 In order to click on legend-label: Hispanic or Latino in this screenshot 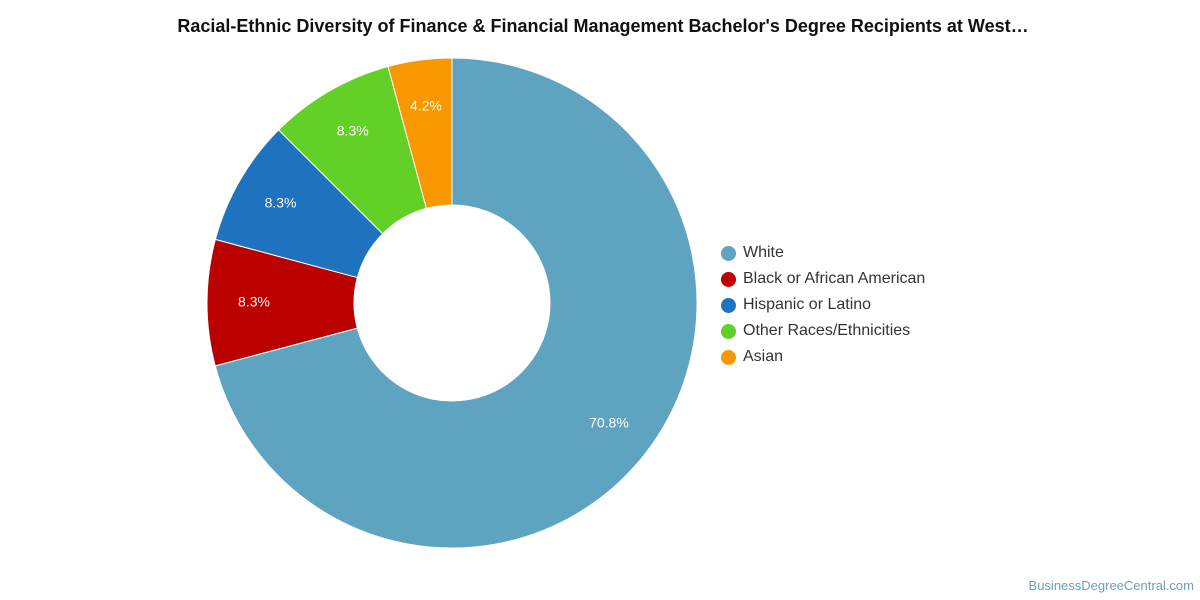, I will do `click(807, 304)`.